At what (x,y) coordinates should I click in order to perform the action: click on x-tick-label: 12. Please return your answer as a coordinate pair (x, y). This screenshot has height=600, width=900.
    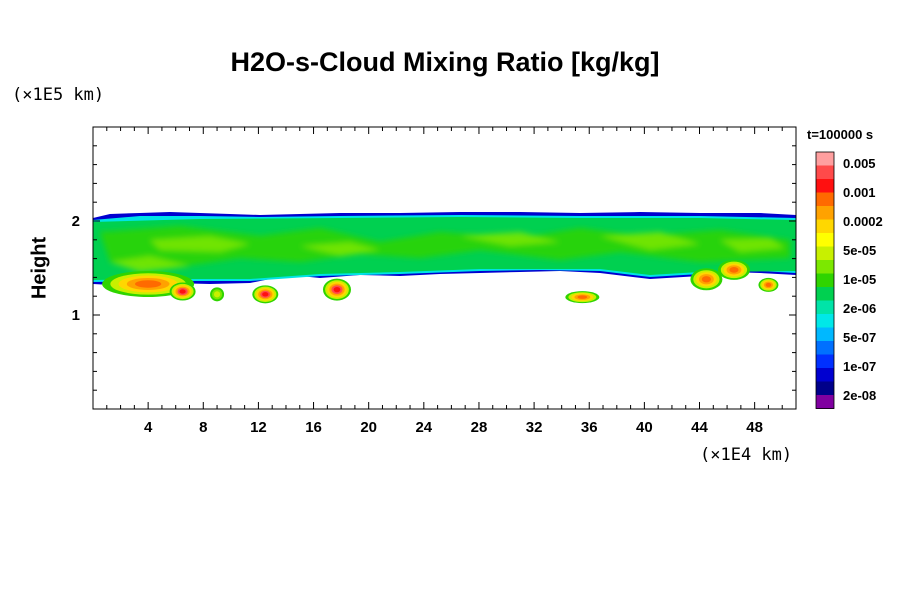
    Looking at the image, I should click on (258, 427).